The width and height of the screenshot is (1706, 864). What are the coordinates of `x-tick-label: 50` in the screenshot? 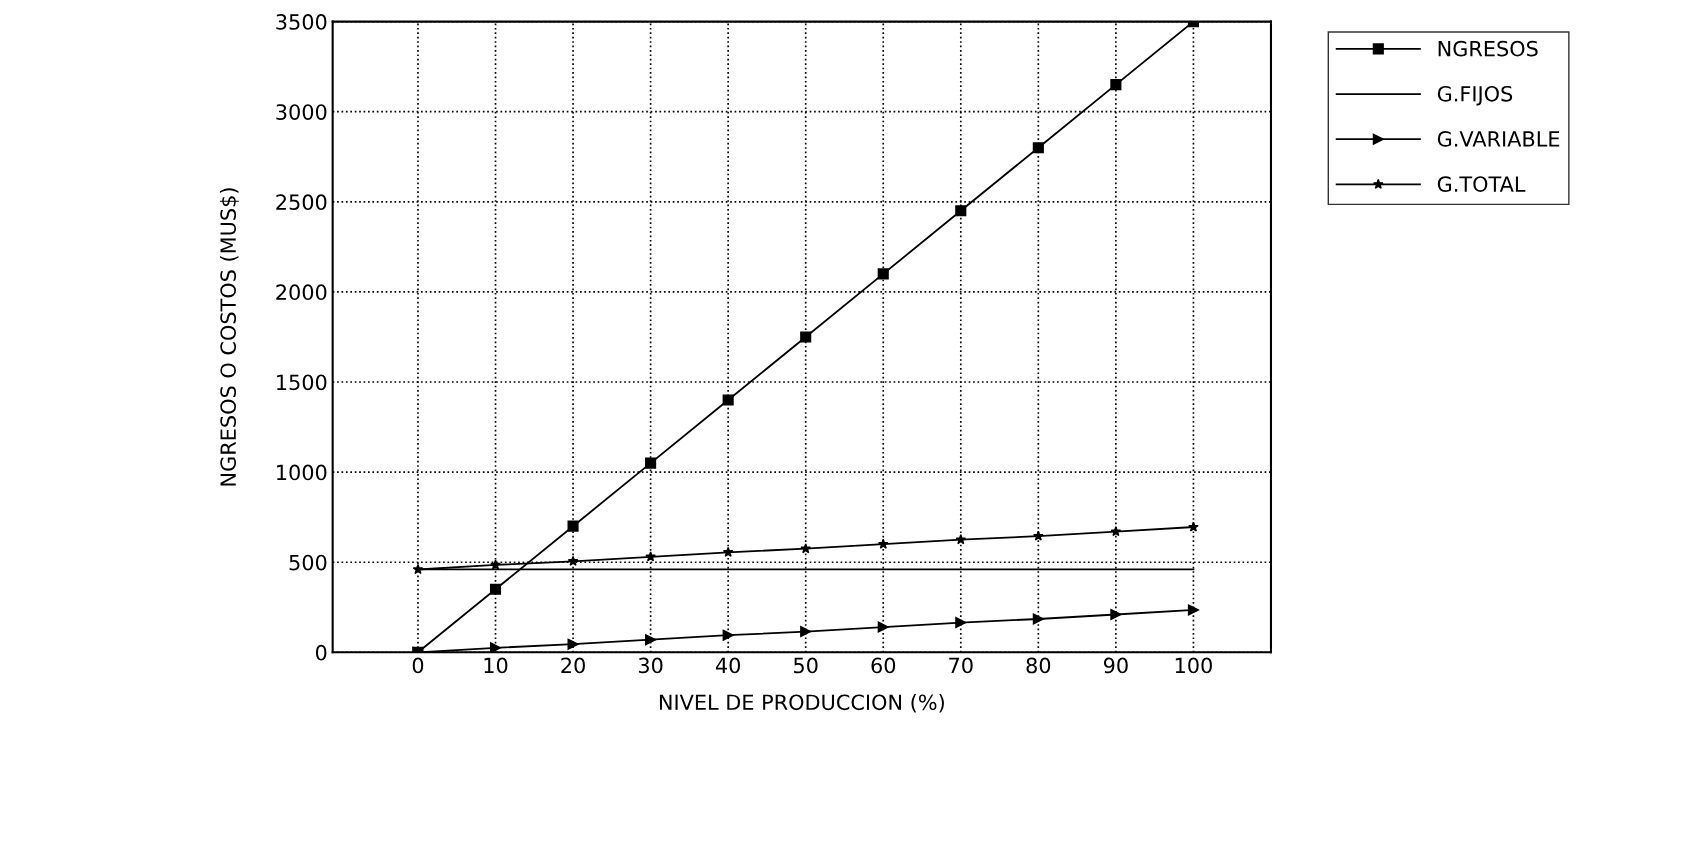 It's located at (806, 665).